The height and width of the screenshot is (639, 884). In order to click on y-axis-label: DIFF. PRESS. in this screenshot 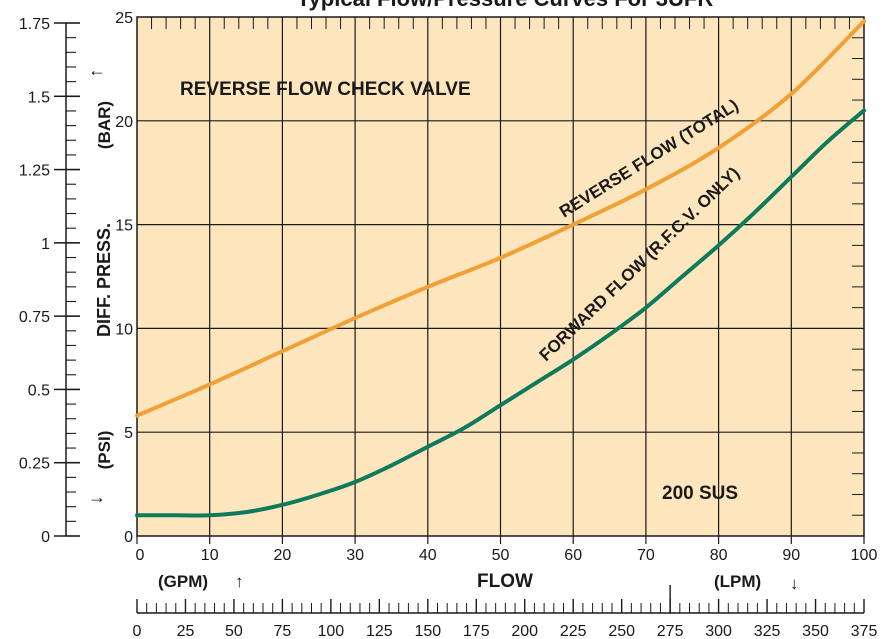, I will do `click(104, 280)`.